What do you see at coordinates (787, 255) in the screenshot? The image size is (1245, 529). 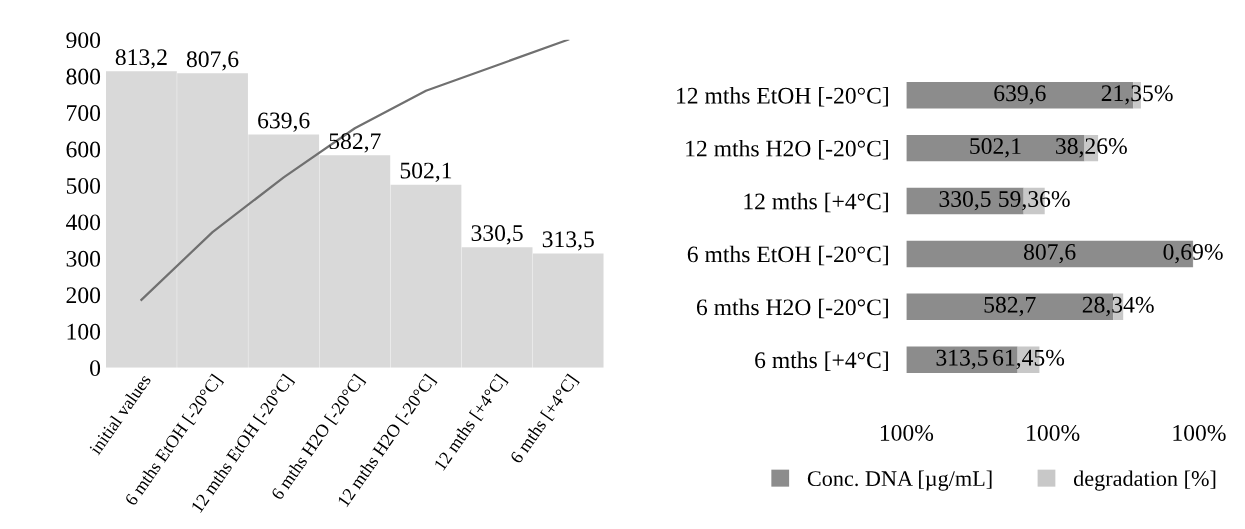 I see `y-tick-label: 6 mths EtOH [-20°C]` at bounding box center [787, 255].